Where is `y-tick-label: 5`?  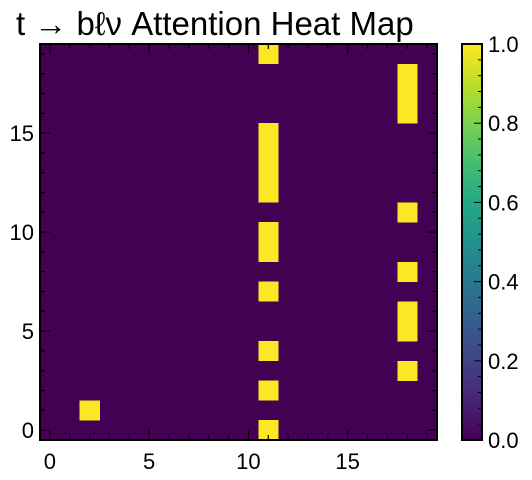
y-tick-label: 5 is located at coordinates (28, 331).